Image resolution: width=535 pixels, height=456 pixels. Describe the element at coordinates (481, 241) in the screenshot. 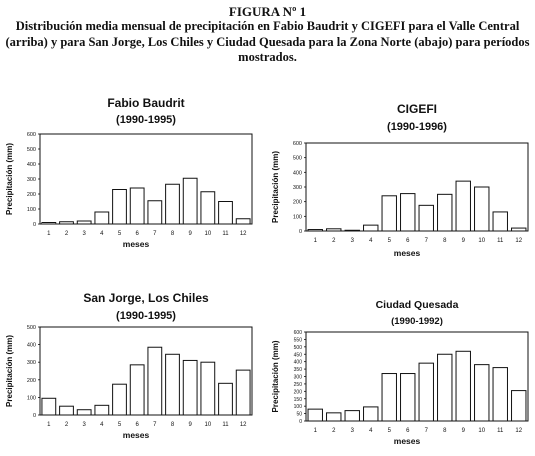

I see `x-tick-label: 10` at that location.